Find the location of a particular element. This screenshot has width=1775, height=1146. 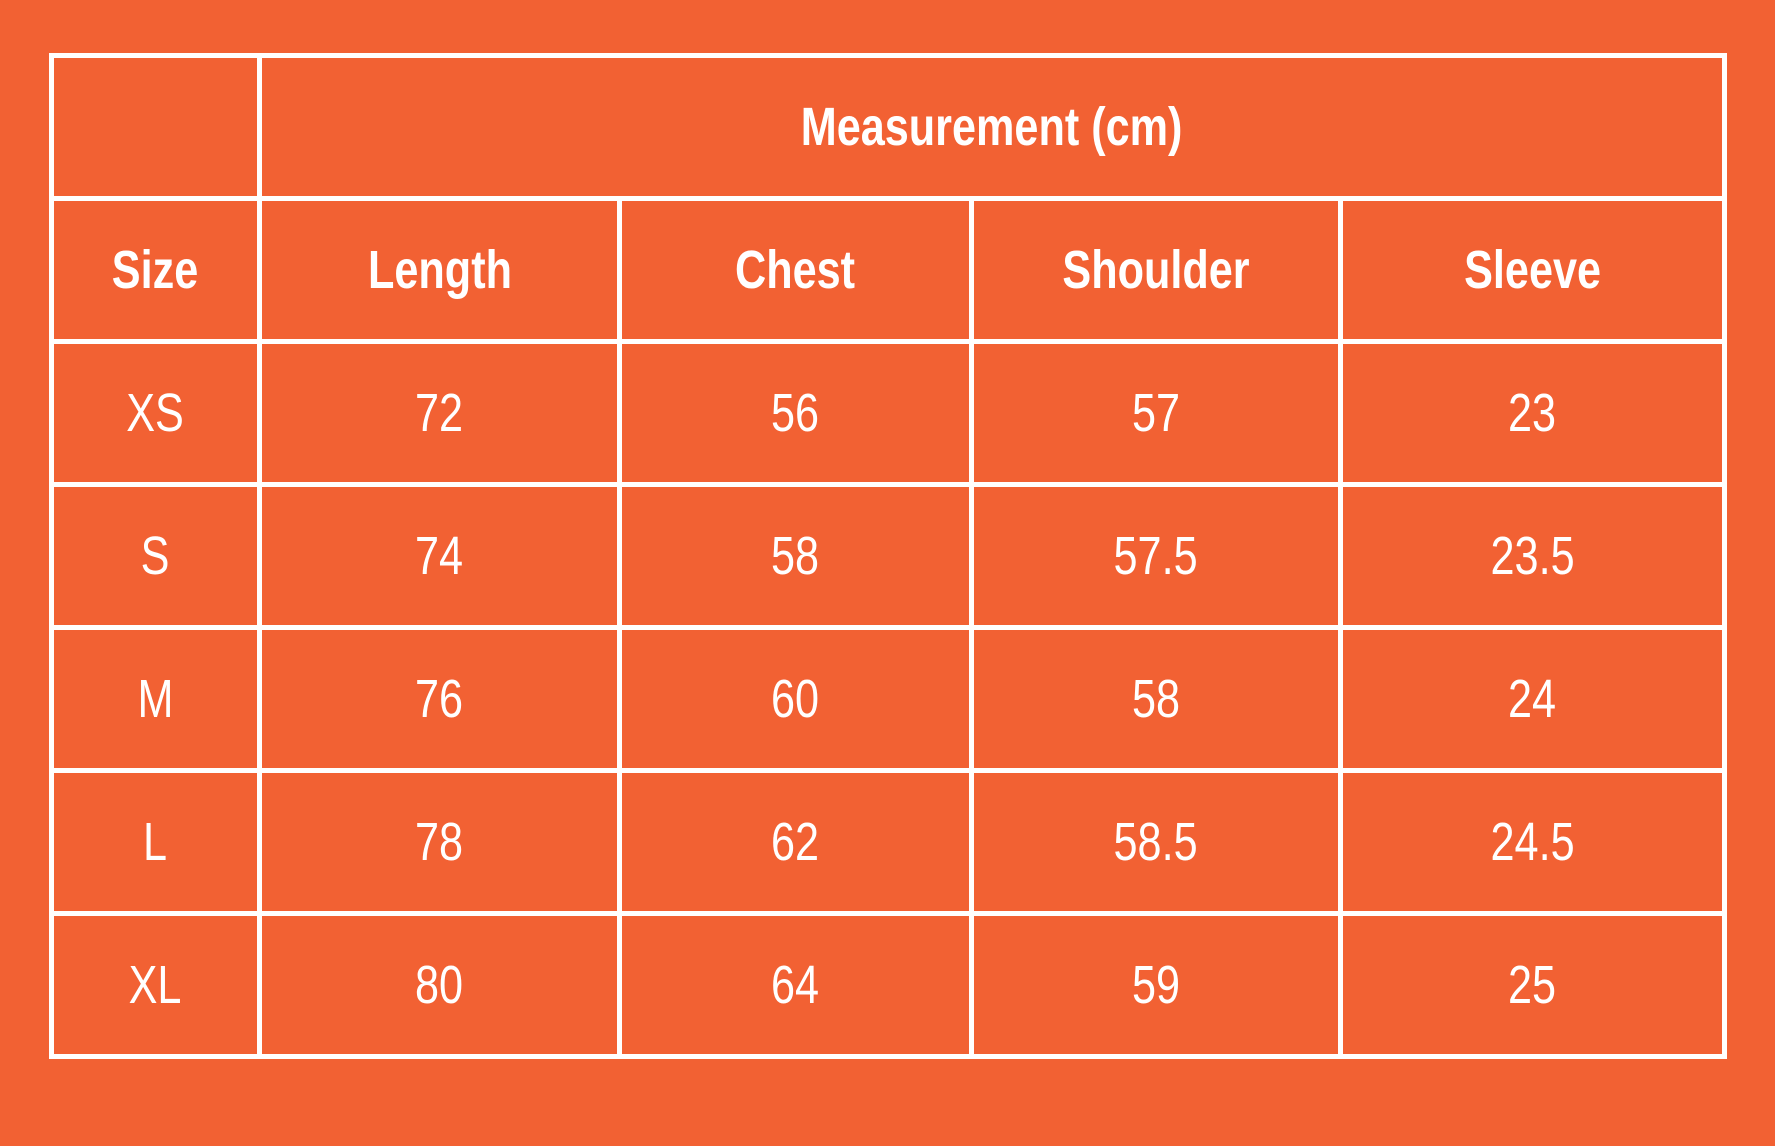

cell-value: 24 is located at coordinates (1532, 699).